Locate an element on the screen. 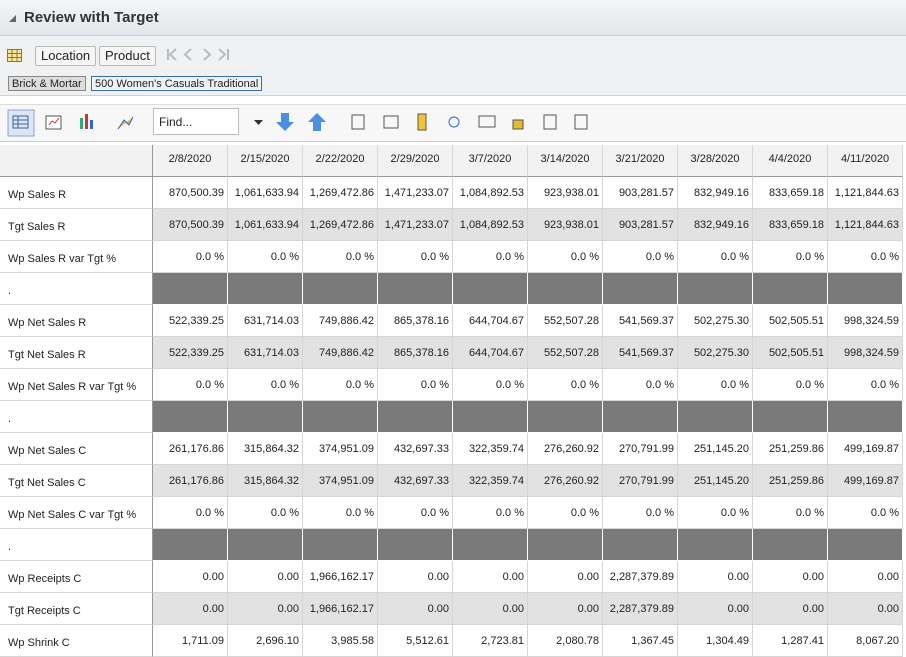 This screenshot has height=657, width=906. column-header: 3/21/2020 is located at coordinates (640, 161).